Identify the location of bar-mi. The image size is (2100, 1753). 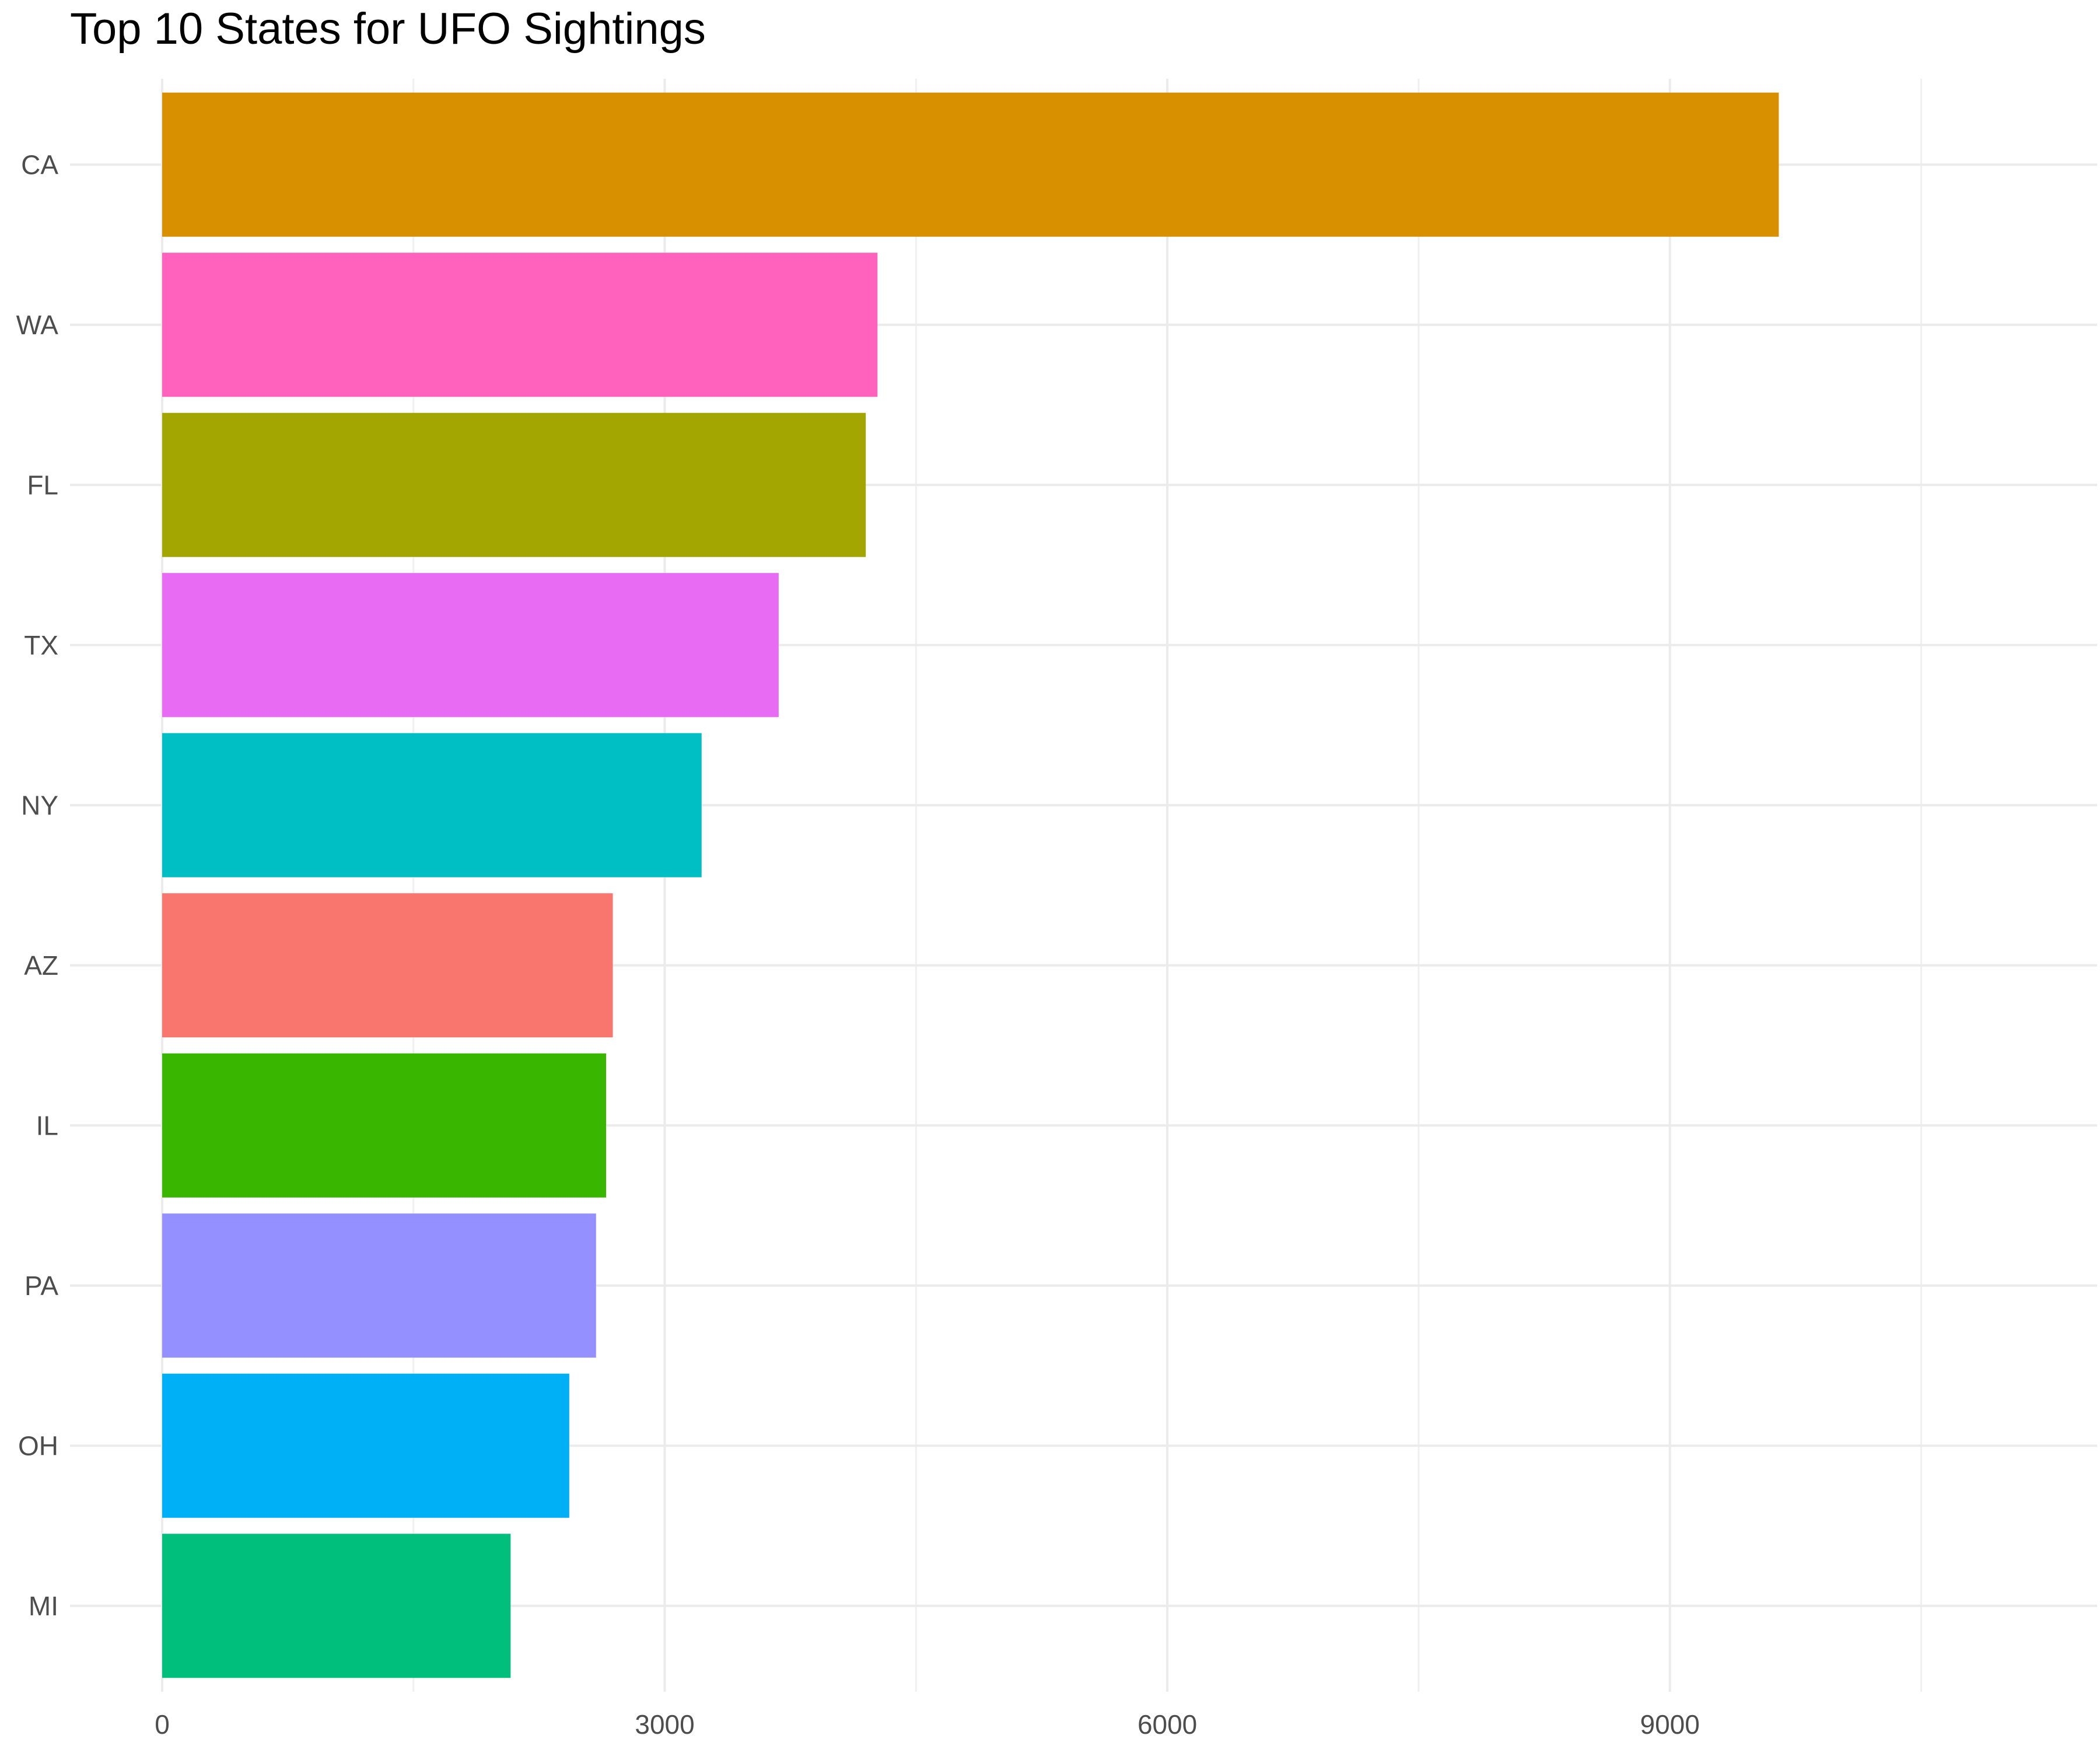
(336, 1606).